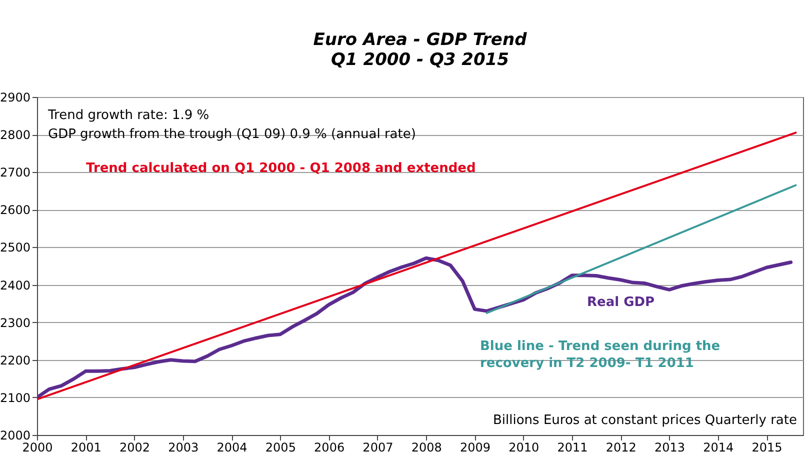 The image size is (807, 472). I want to click on x-tick-label: 2002, so click(134, 447).